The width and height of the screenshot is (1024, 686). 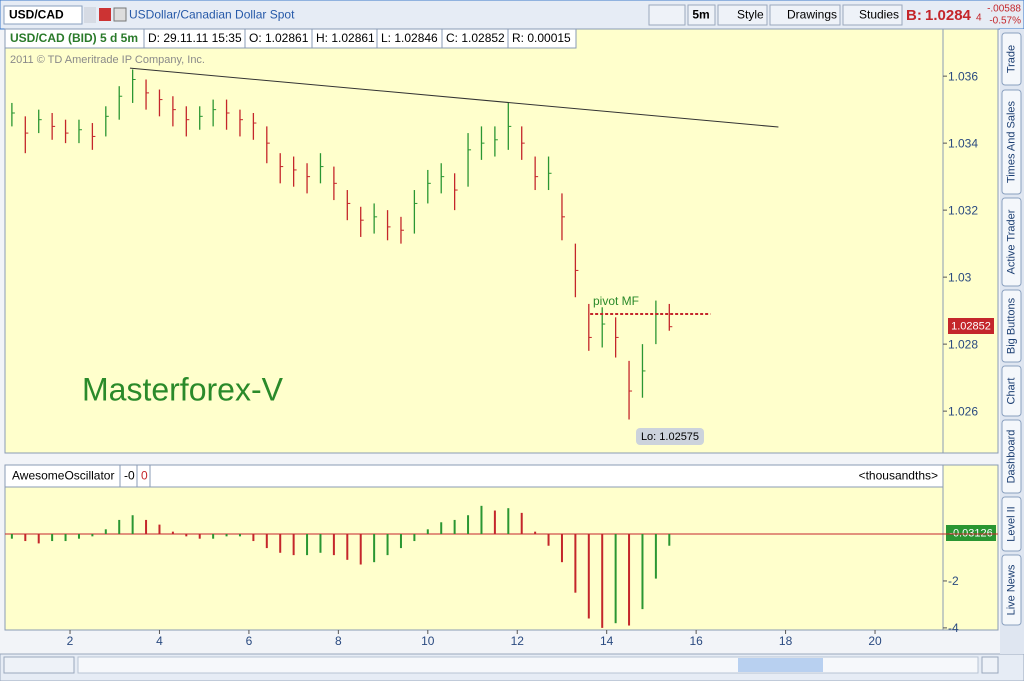 I want to click on oscillator-header, so click(x=474, y=476).